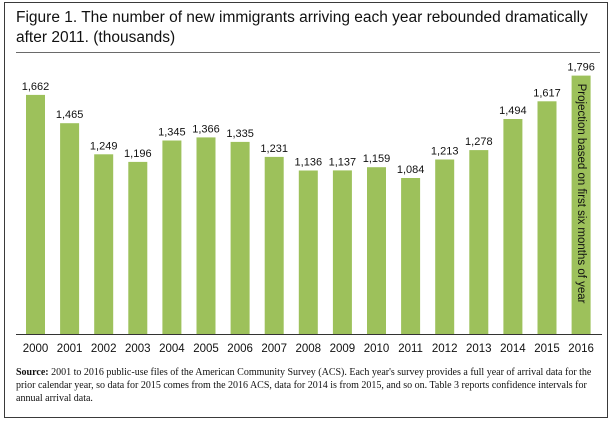 Image resolution: width=614 pixels, height=423 pixels. Describe the element at coordinates (138, 349) in the screenshot. I see `x-tick-2003: 2003` at that location.